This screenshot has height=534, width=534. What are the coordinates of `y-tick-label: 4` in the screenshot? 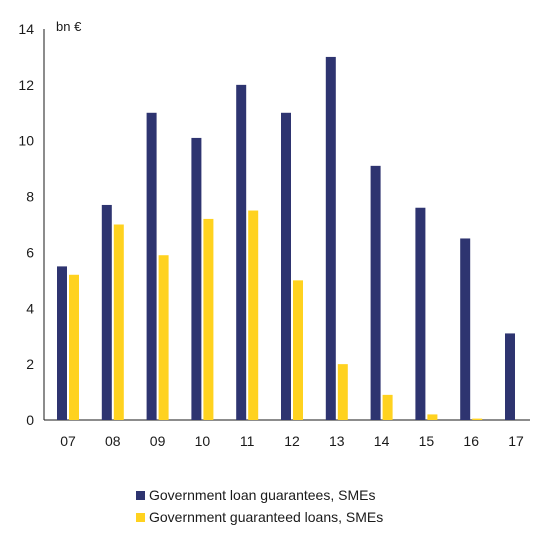 It's located at (30, 308).